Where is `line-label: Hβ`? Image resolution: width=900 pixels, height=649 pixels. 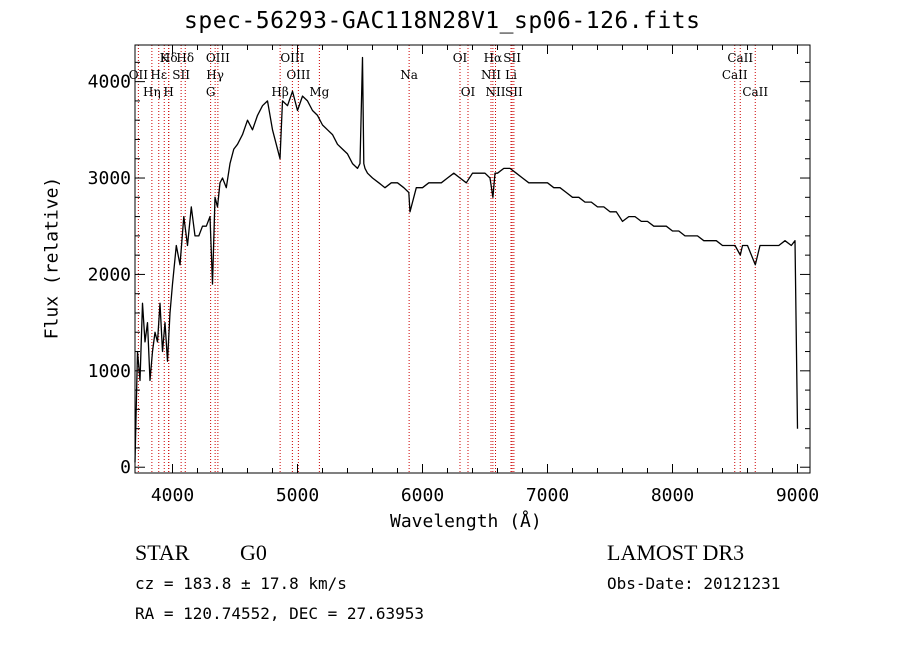 line-label: Hβ is located at coordinates (279, 92).